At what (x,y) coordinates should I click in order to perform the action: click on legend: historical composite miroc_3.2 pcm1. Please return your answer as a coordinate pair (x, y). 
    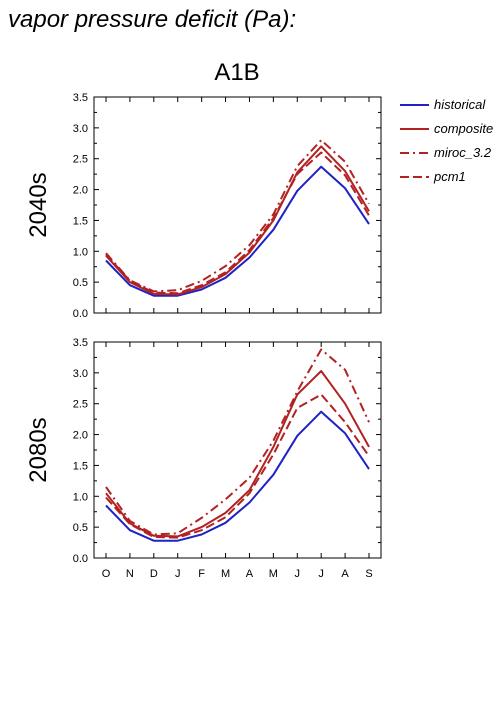
    Looking at the image, I should click on (446, 140).